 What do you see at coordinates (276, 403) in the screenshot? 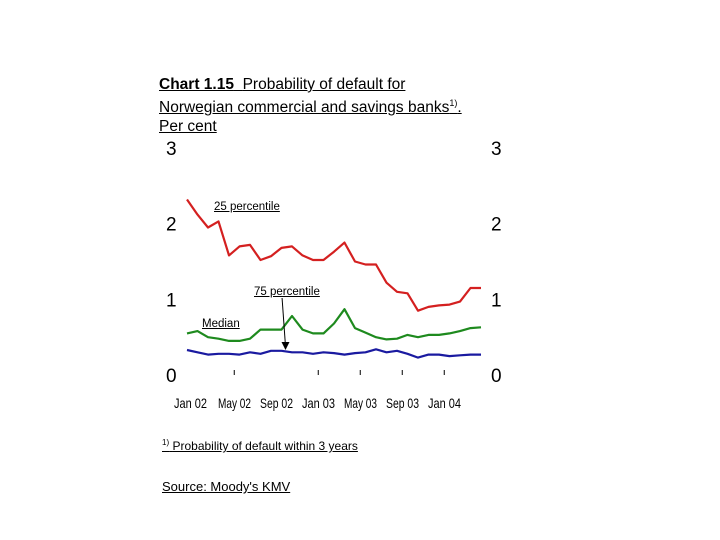
I see `x-tick-label: Sep 02` at bounding box center [276, 403].